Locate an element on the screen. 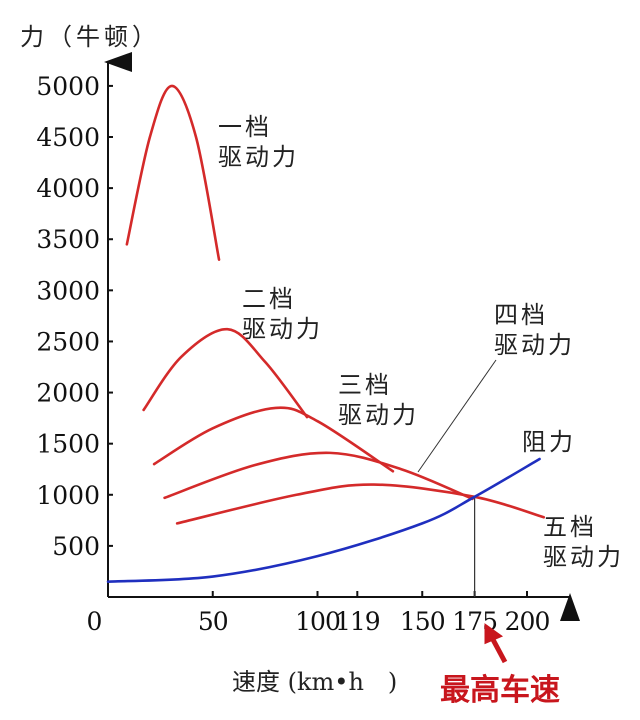  x-tick-label: 150 is located at coordinates (422, 621).